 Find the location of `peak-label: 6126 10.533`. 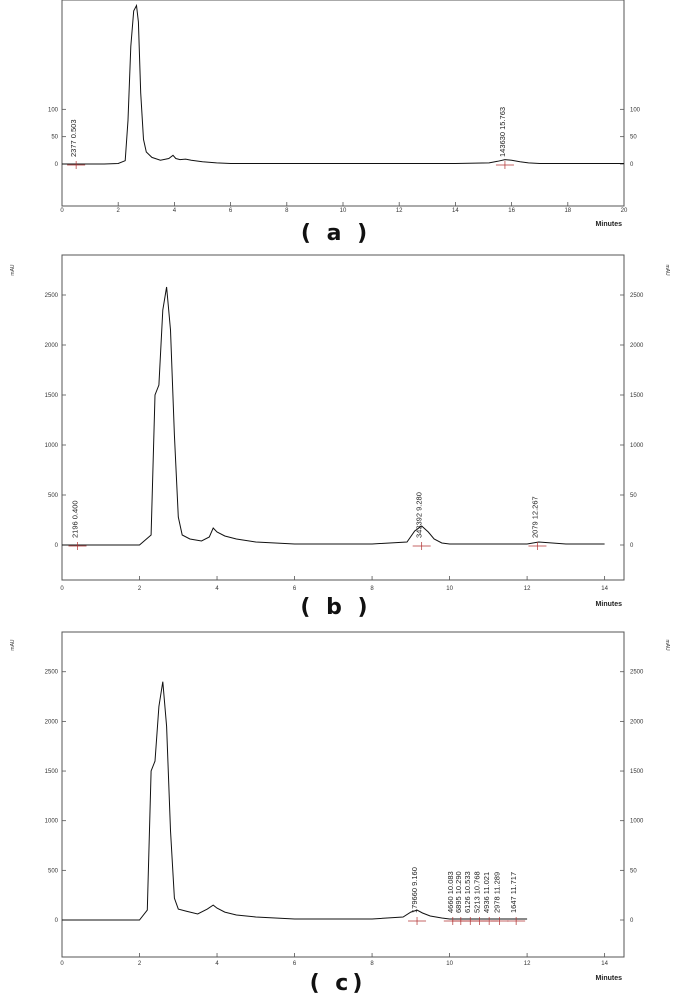

peak-label: 6126 10.533 is located at coordinates (467, 892).